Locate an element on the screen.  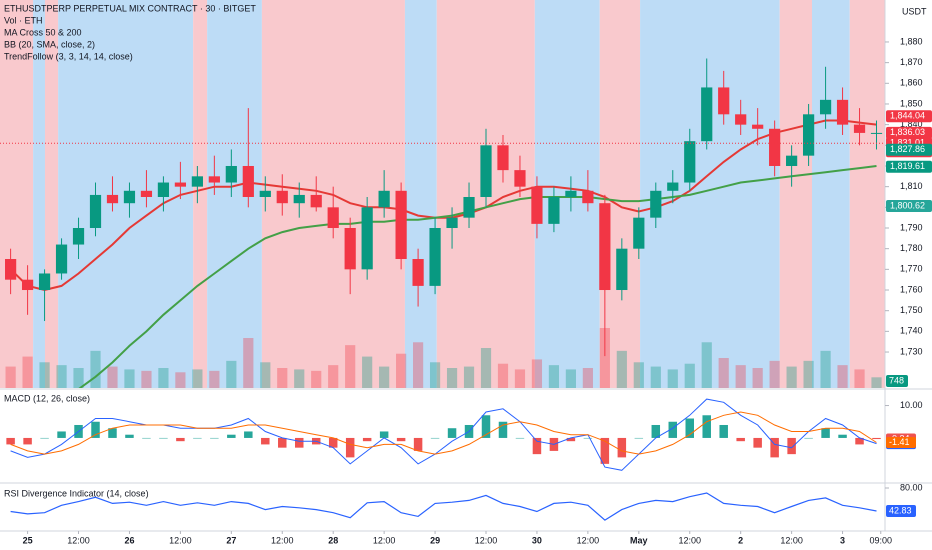
macd-line is located at coordinates (443, 434).